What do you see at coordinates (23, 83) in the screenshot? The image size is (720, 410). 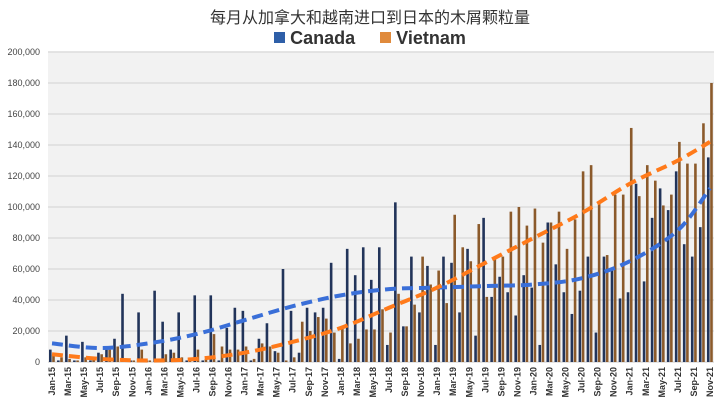 I see `y-tick-label: 180,000` at bounding box center [23, 83].